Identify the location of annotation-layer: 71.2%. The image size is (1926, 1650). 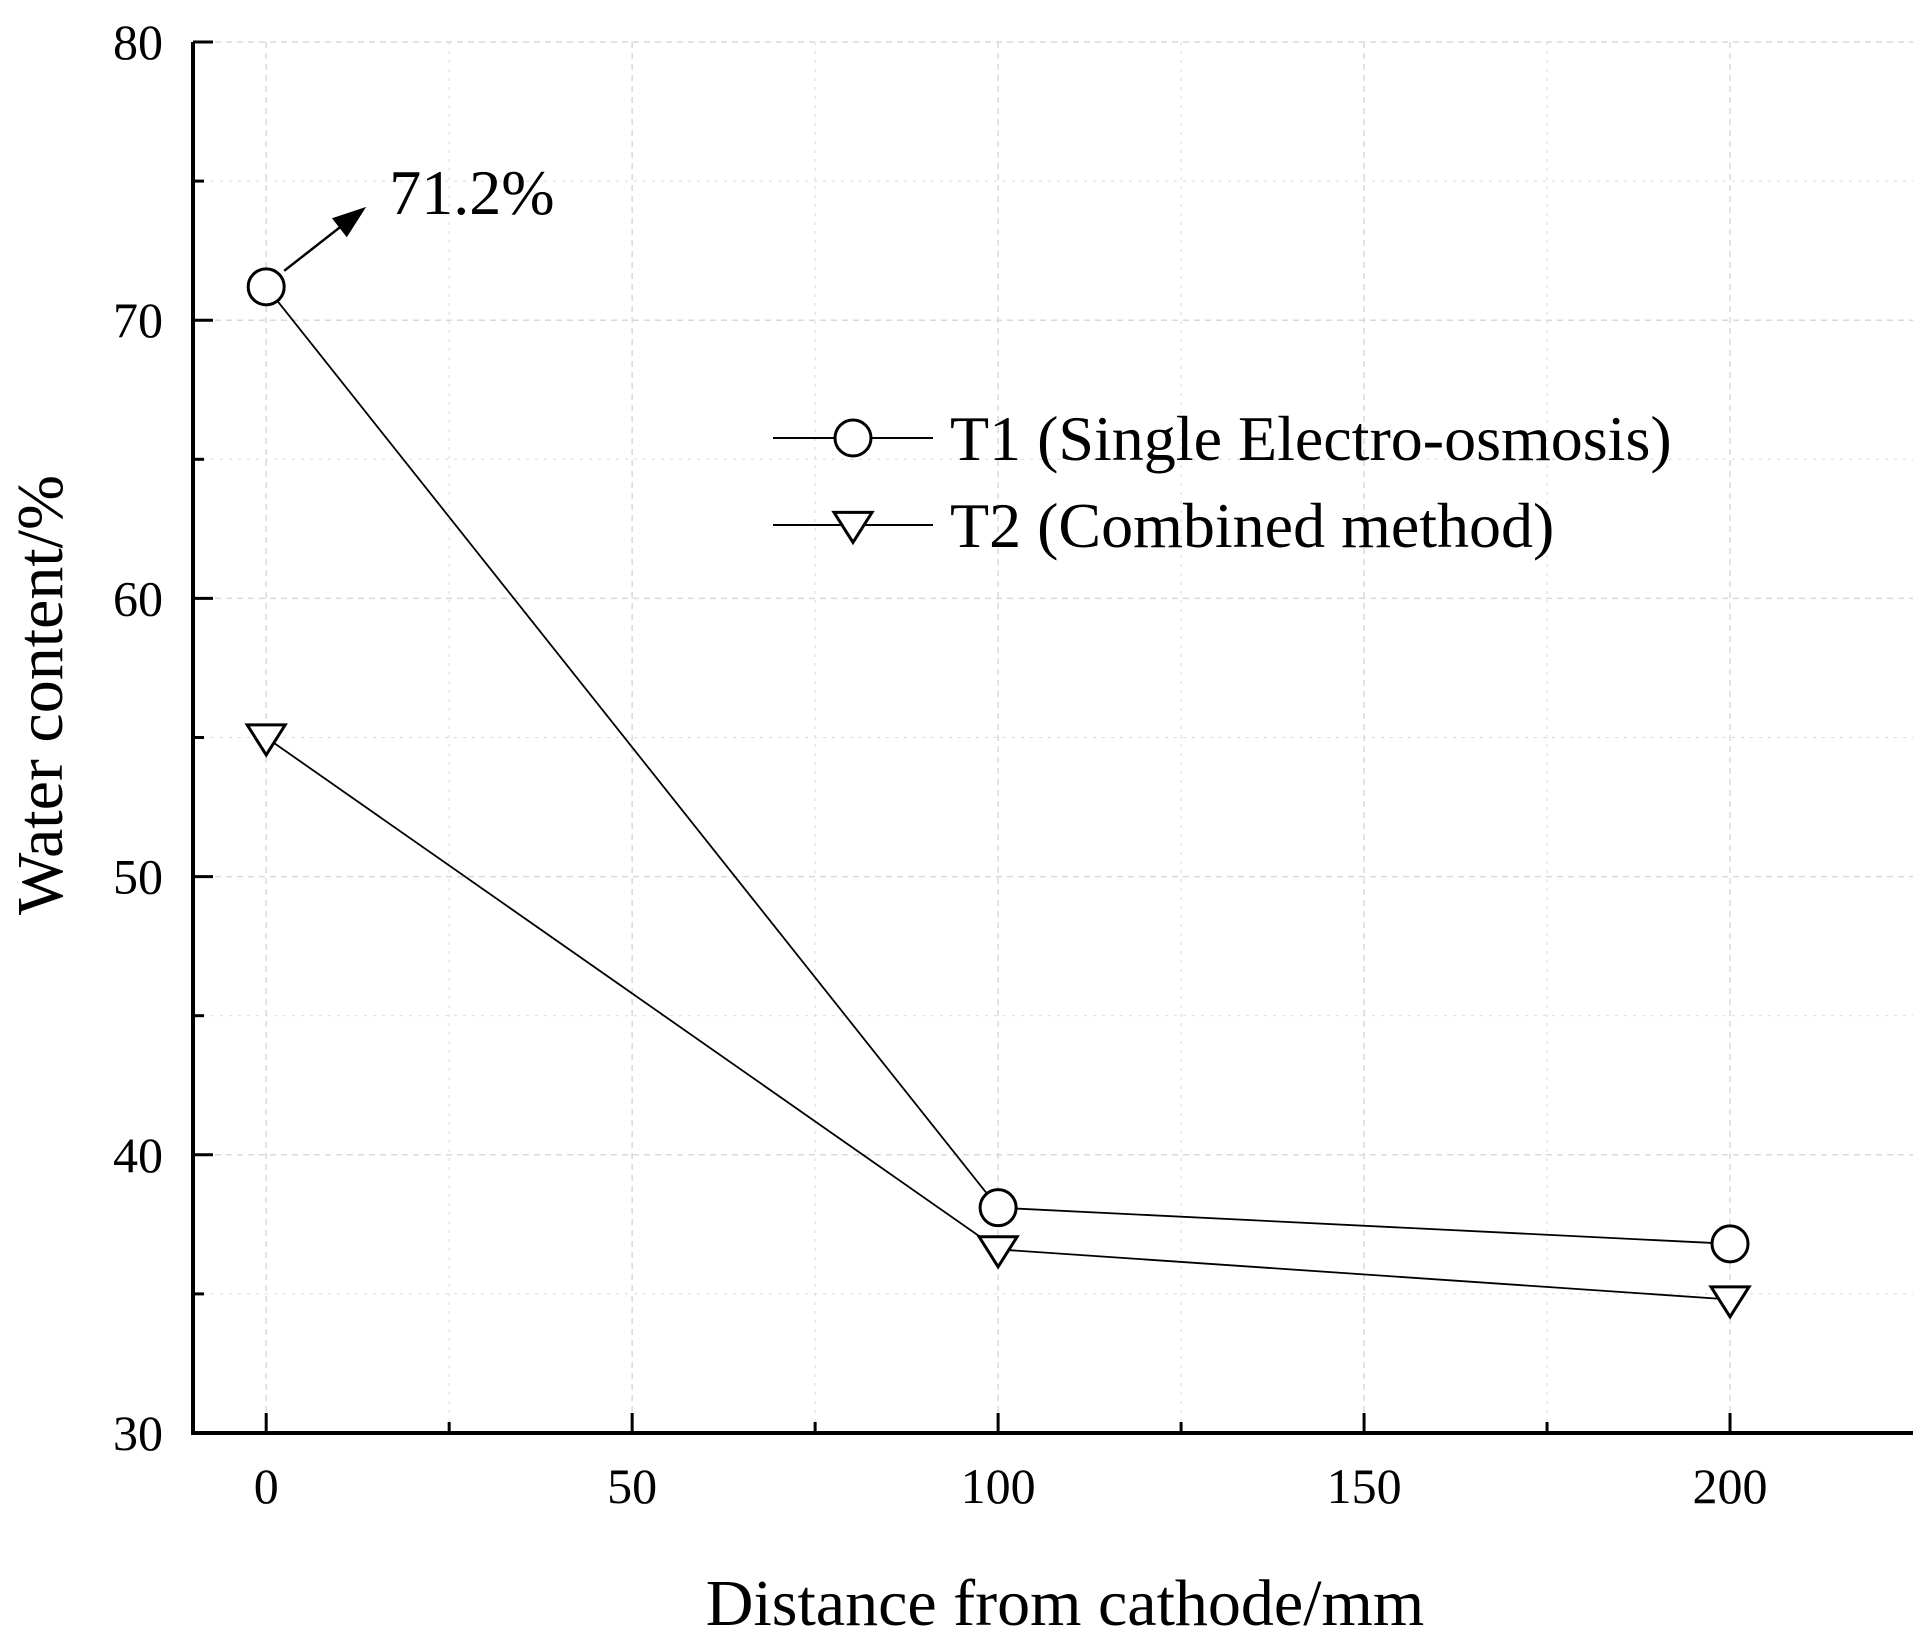
(419, 214).